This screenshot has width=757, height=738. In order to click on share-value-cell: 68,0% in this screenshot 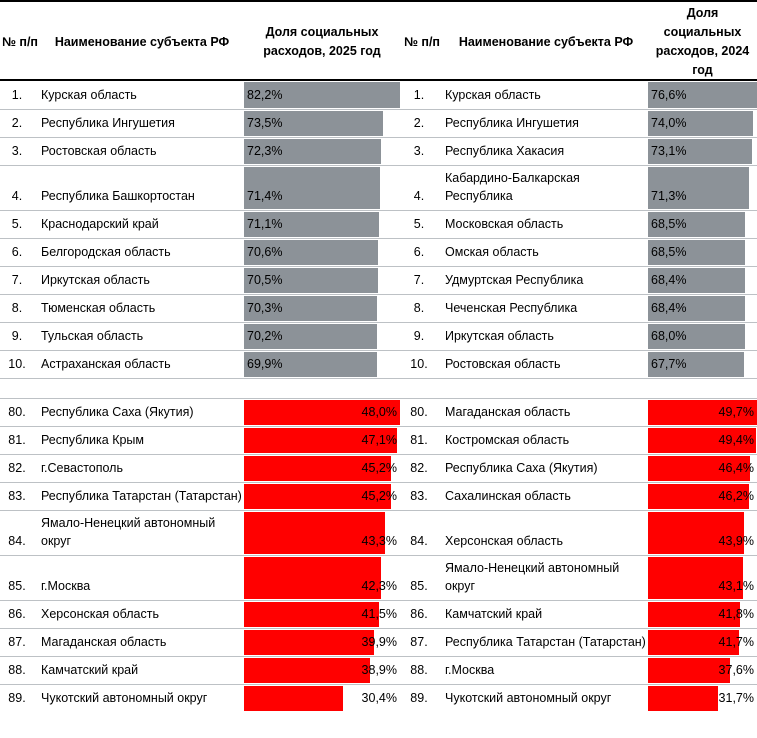, I will do `click(702, 336)`.